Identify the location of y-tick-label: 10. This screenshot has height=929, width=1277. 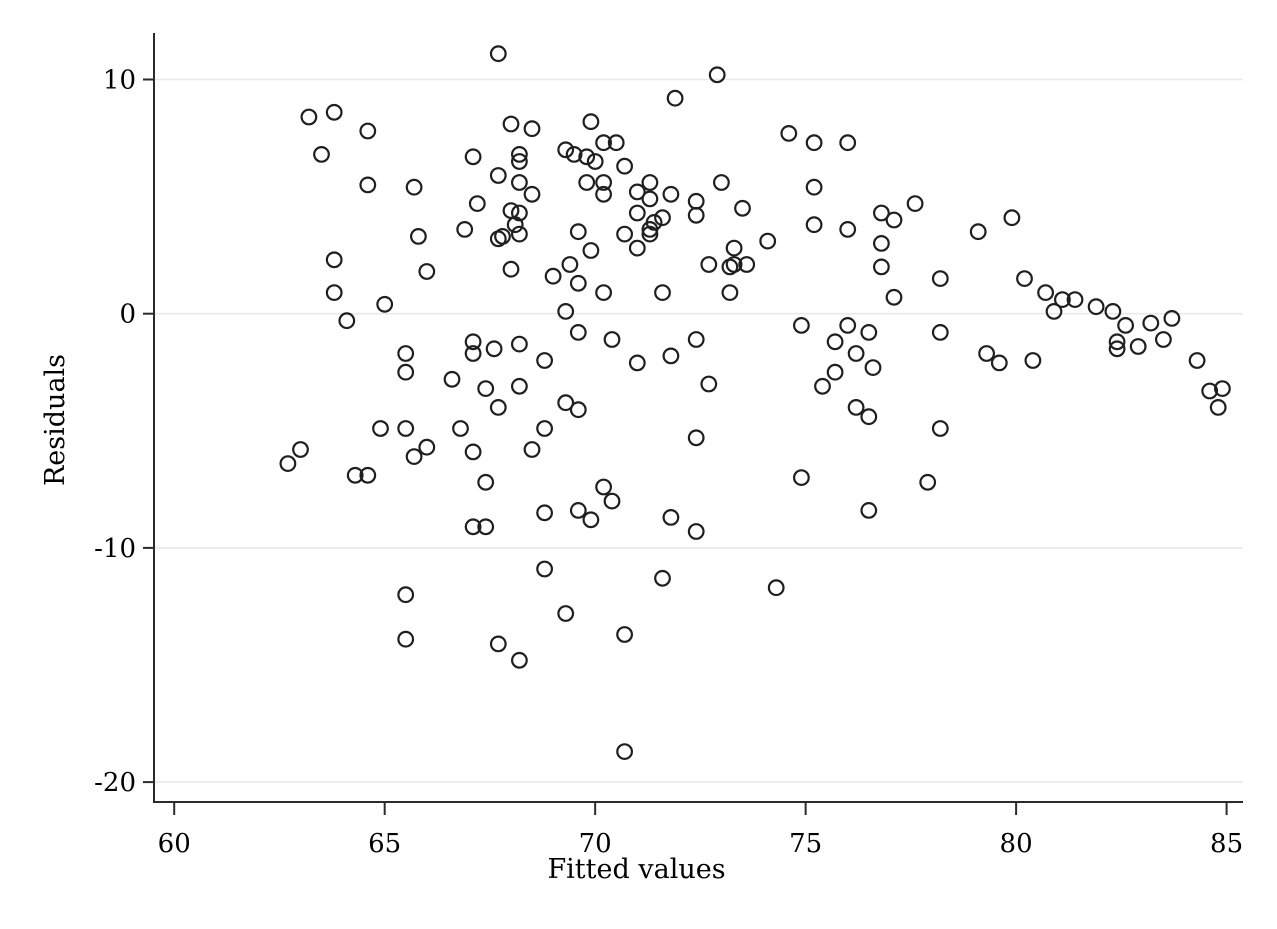
(119, 80).